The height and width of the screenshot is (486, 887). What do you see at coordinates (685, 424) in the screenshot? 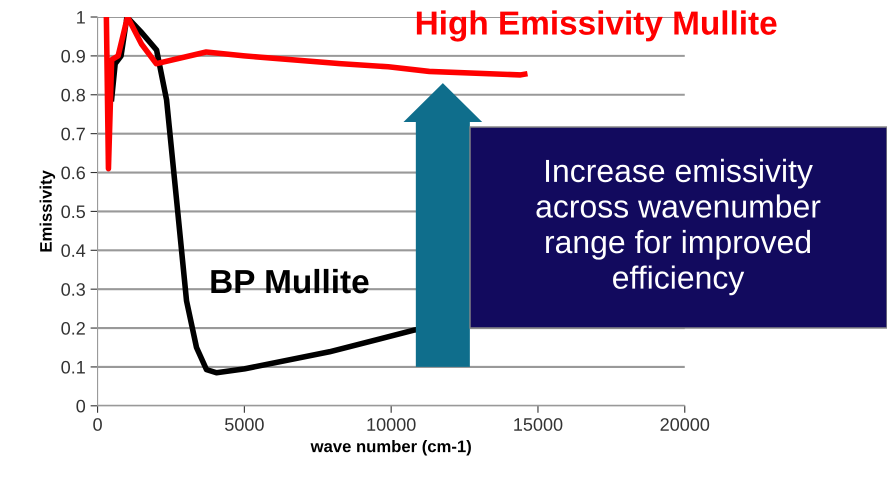
I see `x-tick-label: 20000` at bounding box center [685, 424].